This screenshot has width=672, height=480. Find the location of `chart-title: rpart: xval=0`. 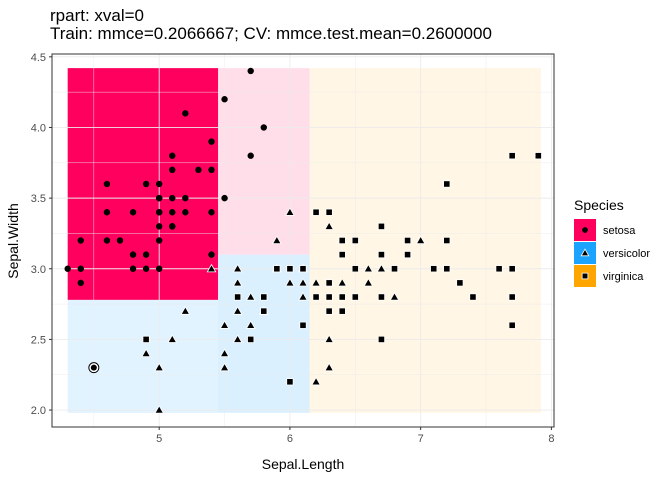

chart-title: rpart: xval=0 is located at coordinates (97, 15).